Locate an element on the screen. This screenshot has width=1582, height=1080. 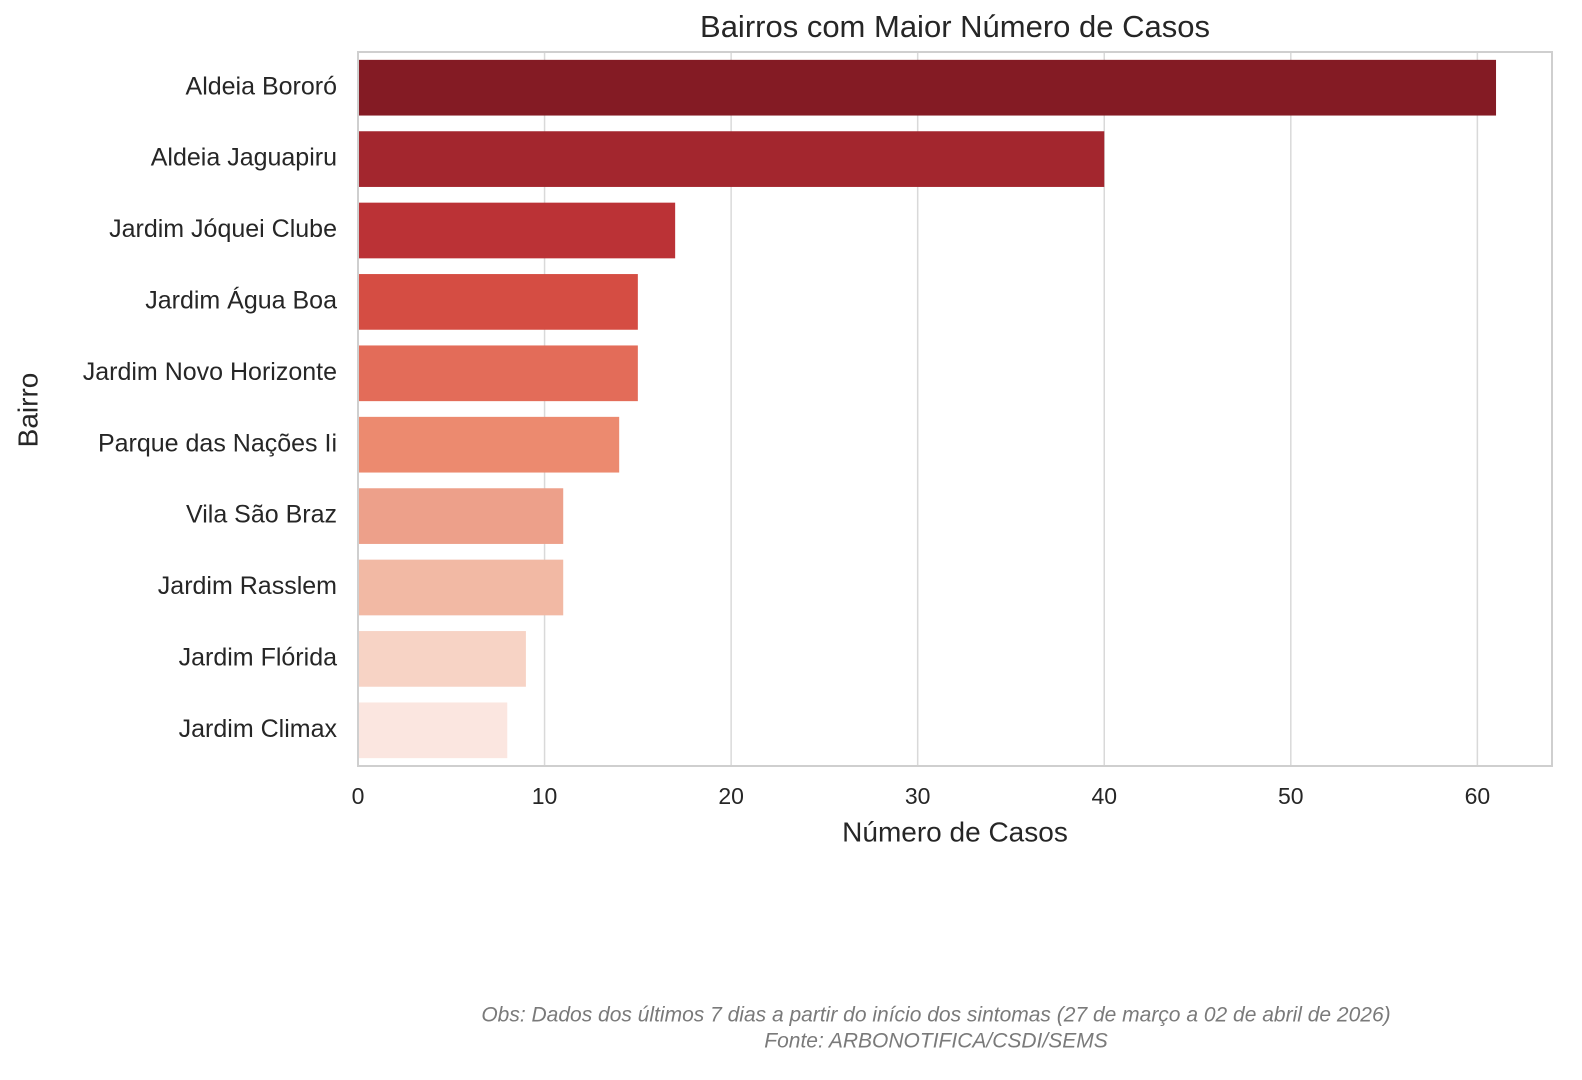
y-tick-label: Jardim Jóquei Clube is located at coordinates (223, 229).